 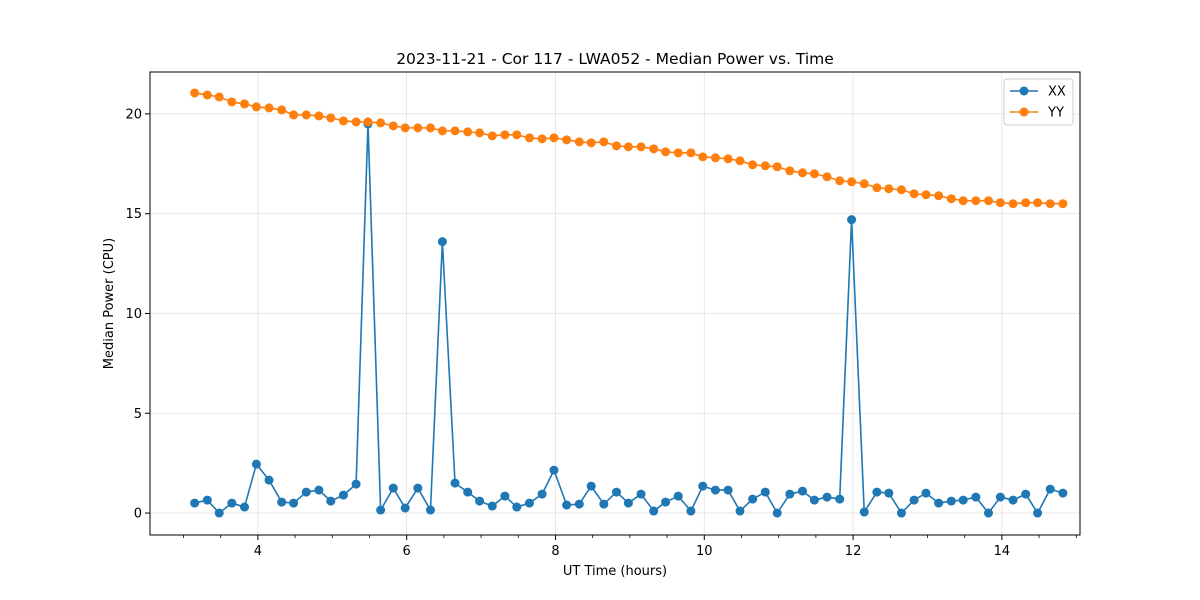 I want to click on legend-marker-yy, so click(x=1024, y=112).